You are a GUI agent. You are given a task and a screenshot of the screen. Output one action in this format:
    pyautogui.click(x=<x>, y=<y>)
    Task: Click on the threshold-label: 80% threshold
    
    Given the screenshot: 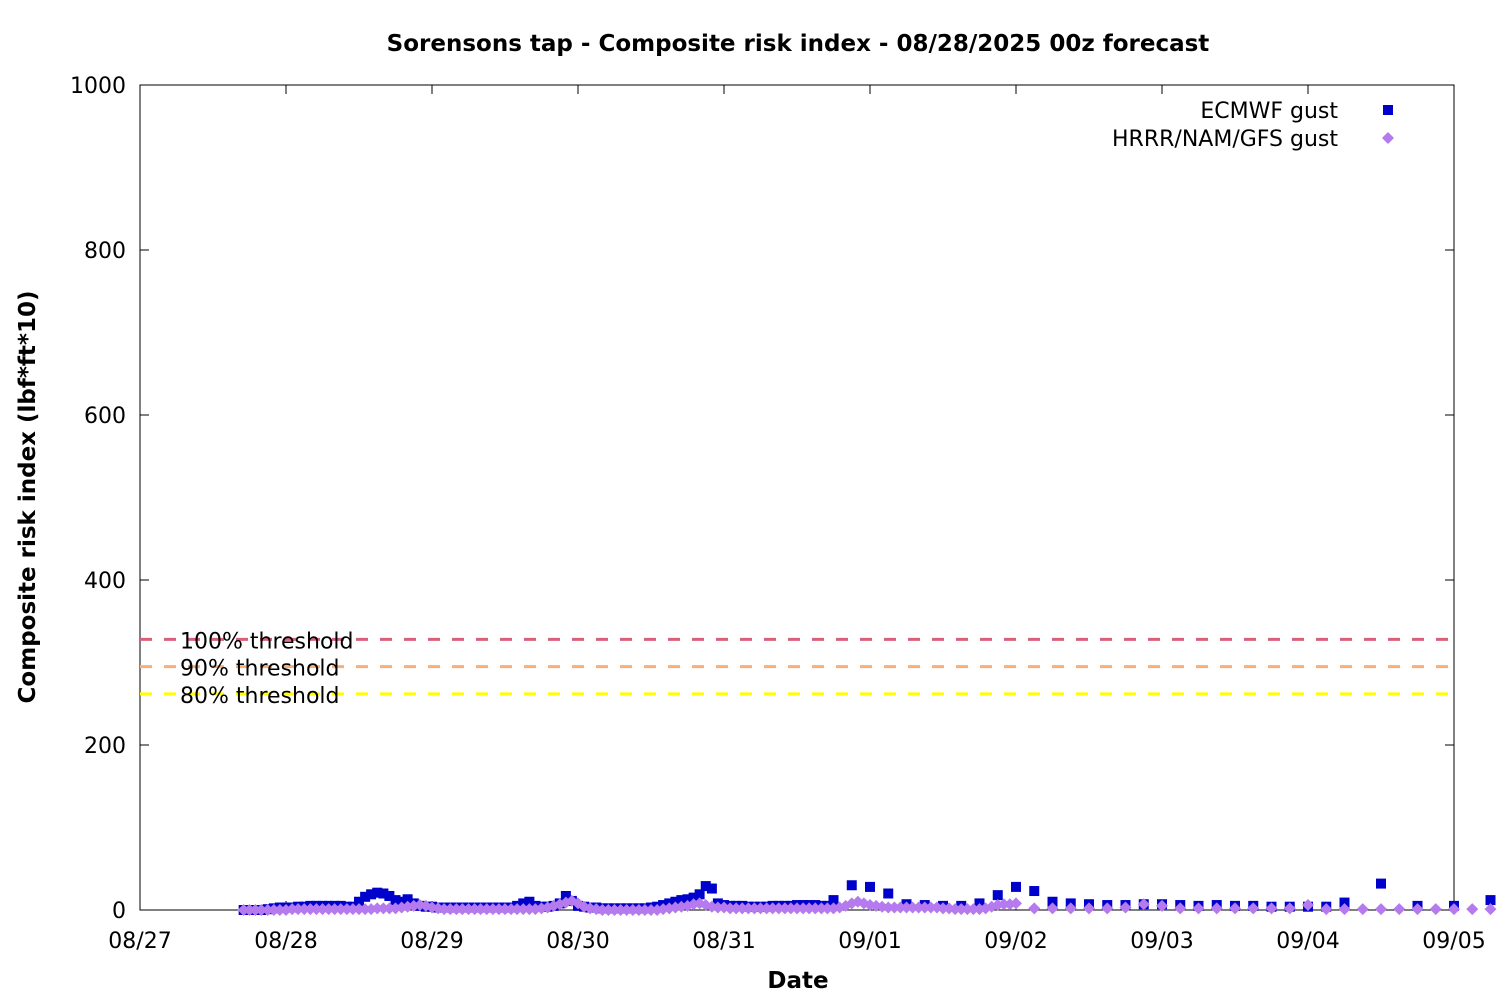 What is the action you would take?
    pyautogui.click(x=260, y=696)
    